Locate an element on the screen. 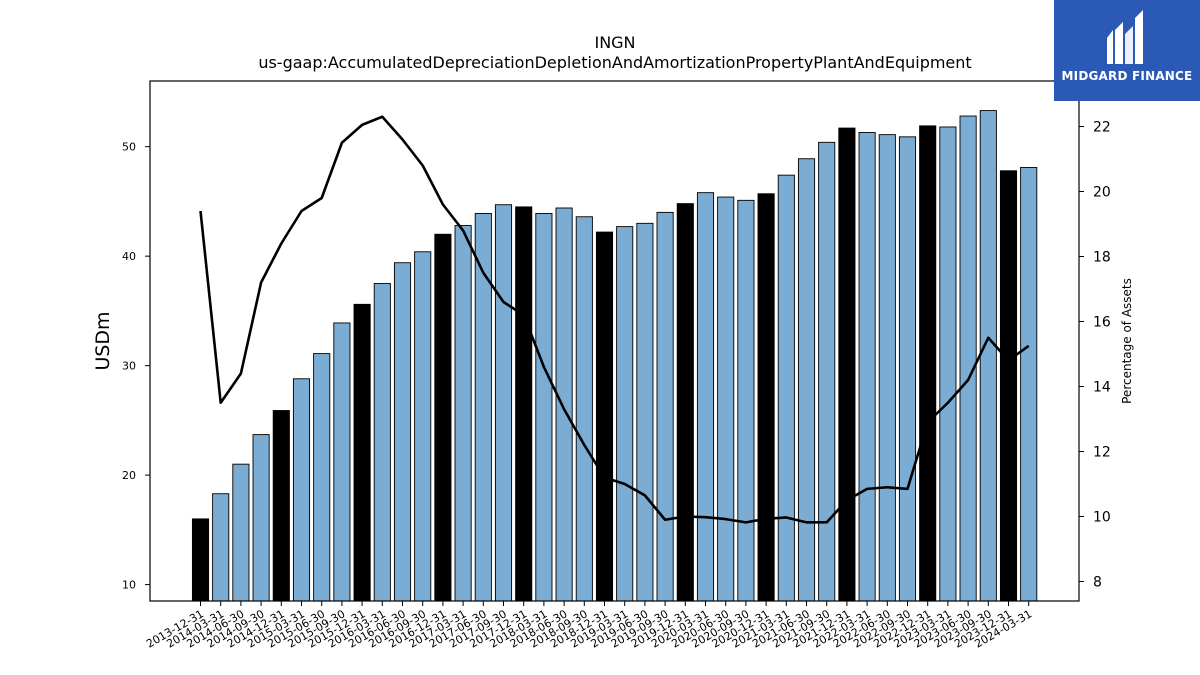 This screenshot has width=1200, height=675. y-axis-label: USDm is located at coordinates (103, 340).